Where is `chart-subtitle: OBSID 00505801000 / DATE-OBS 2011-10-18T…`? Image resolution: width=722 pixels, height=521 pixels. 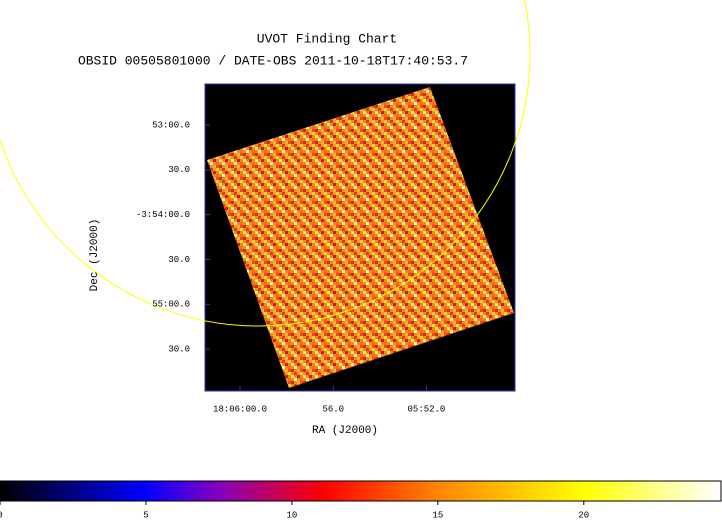 chart-subtitle: OBSID 00505801000 / DATE-OBS 2011-10-18T… is located at coordinates (273, 60).